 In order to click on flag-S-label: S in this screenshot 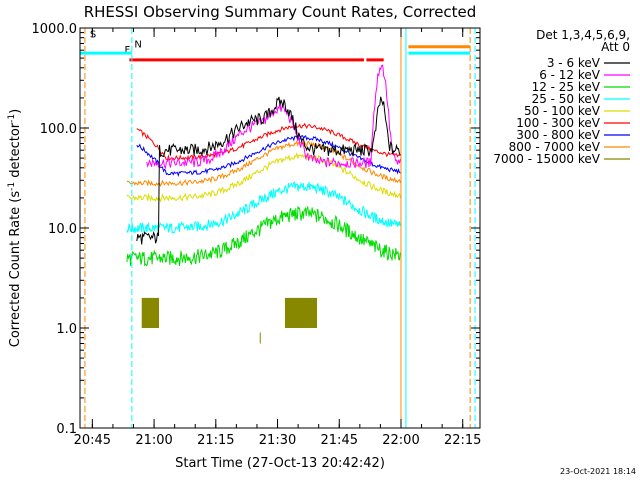, I will do `click(93, 35)`.